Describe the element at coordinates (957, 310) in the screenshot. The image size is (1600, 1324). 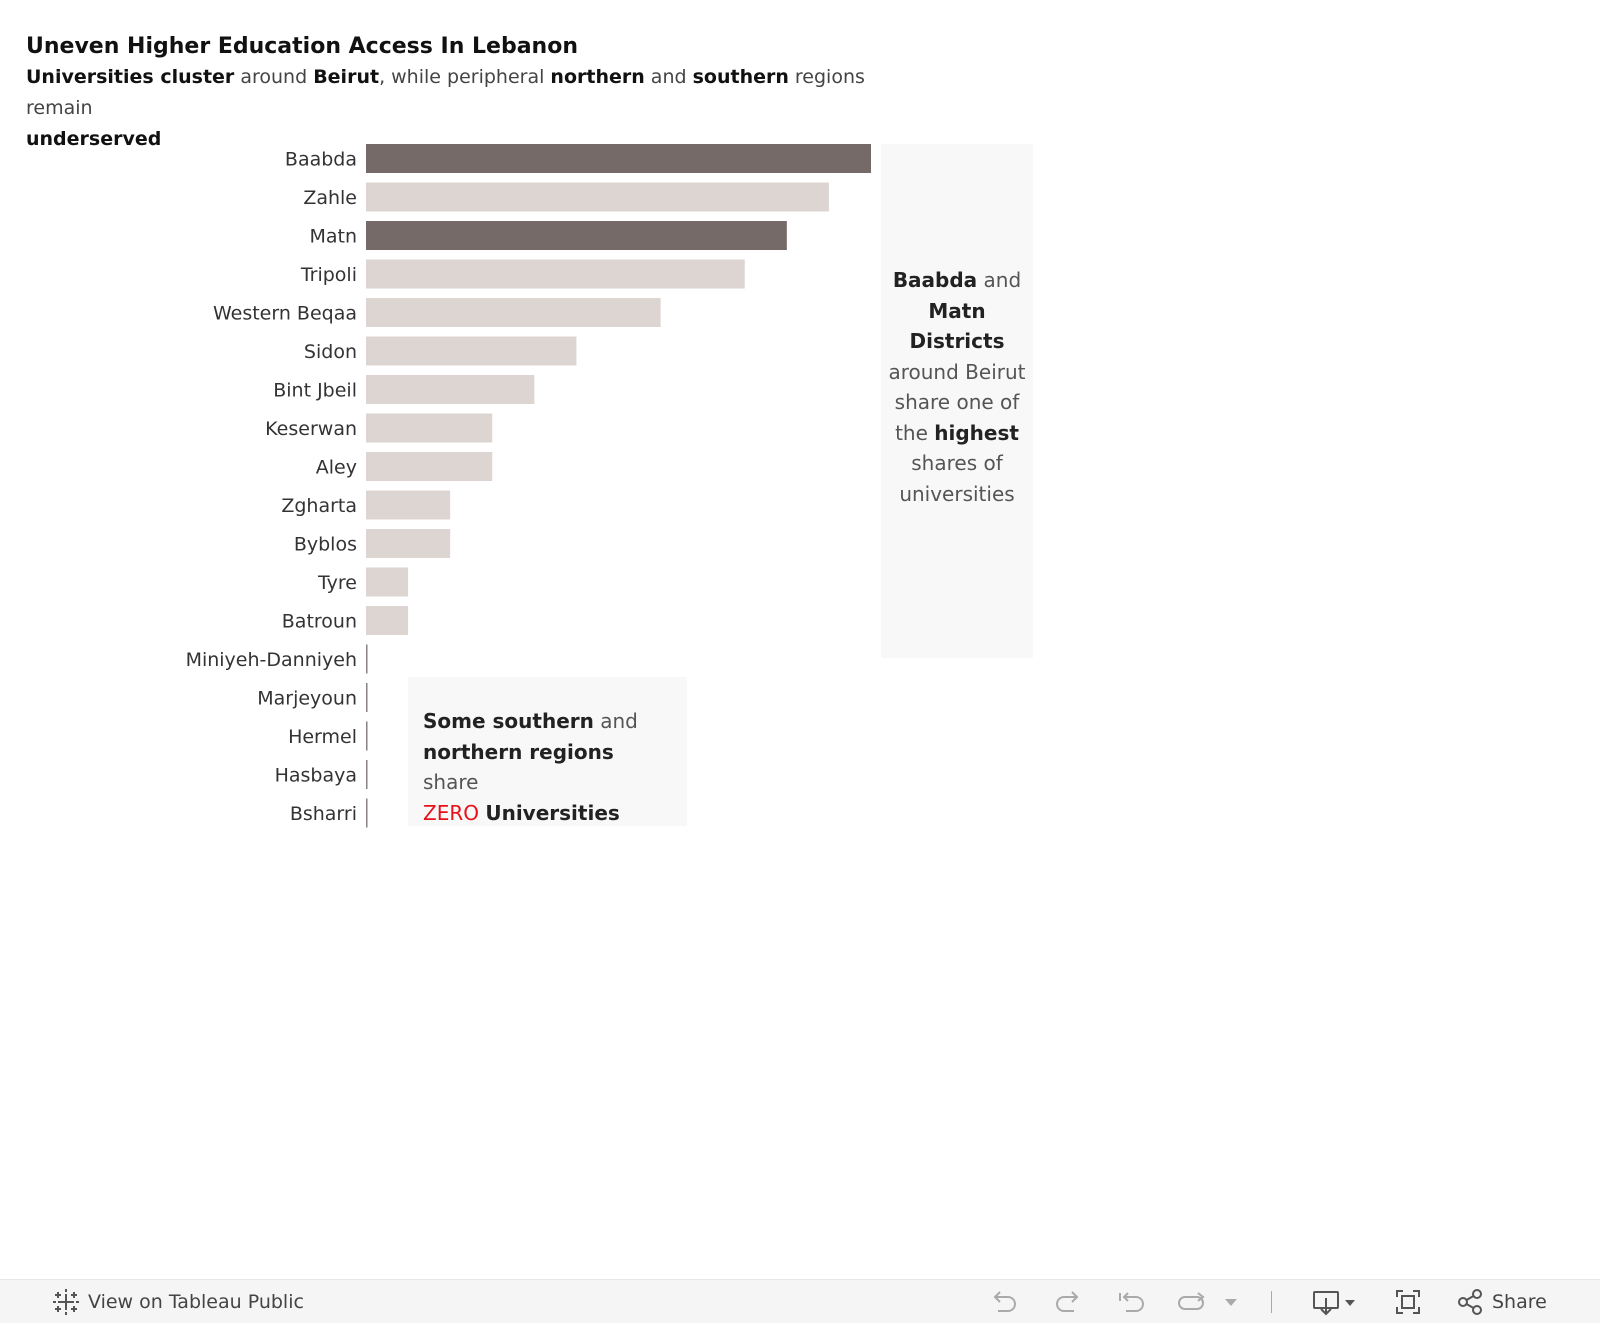
I see `annotation-text: Matn` at that location.